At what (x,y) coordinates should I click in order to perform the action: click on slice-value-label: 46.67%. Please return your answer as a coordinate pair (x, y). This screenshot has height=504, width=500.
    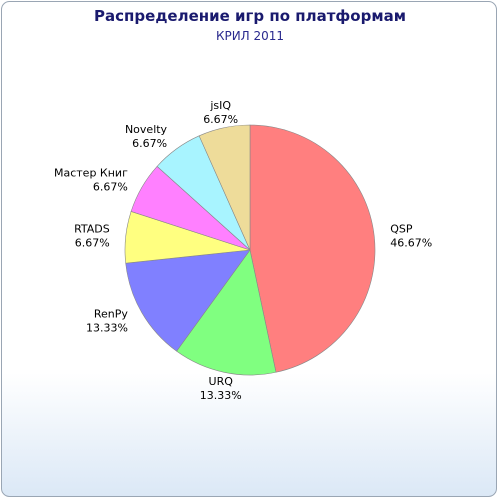
    Looking at the image, I should click on (411, 242).